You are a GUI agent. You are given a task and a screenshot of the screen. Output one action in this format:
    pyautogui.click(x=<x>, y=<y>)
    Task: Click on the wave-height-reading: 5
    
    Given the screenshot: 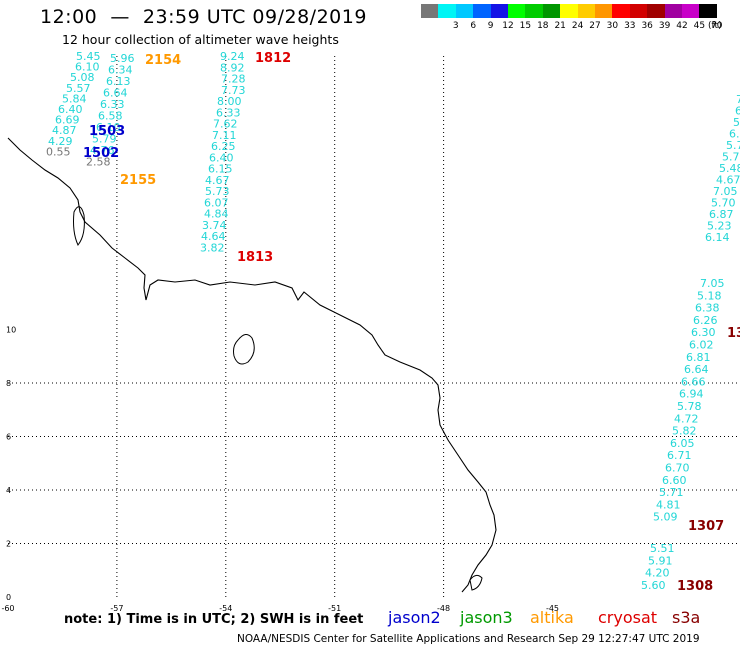 What is the action you would take?
    pyautogui.click(x=736, y=122)
    